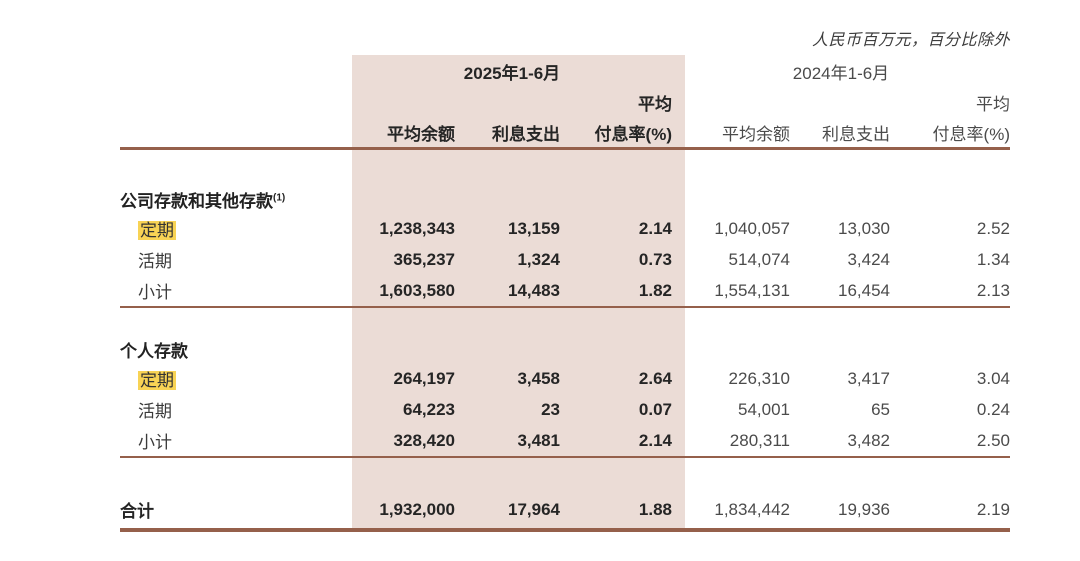  What do you see at coordinates (993, 509) in the screenshot?
I see `cell-avg-rate-2024: 2.19` at bounding box center [993, 509].